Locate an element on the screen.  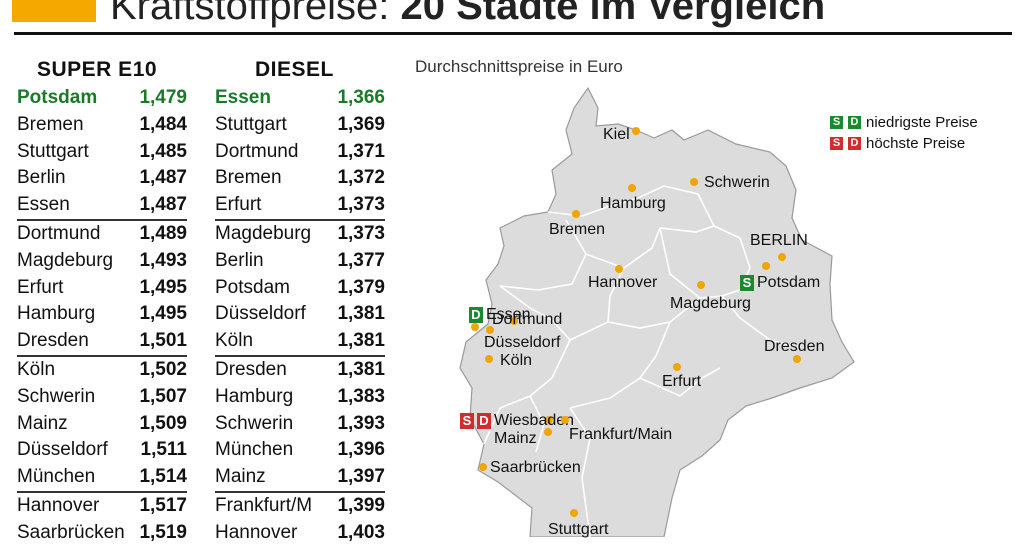
city-name: Wiesbaden is located at coordinates (534, 420).